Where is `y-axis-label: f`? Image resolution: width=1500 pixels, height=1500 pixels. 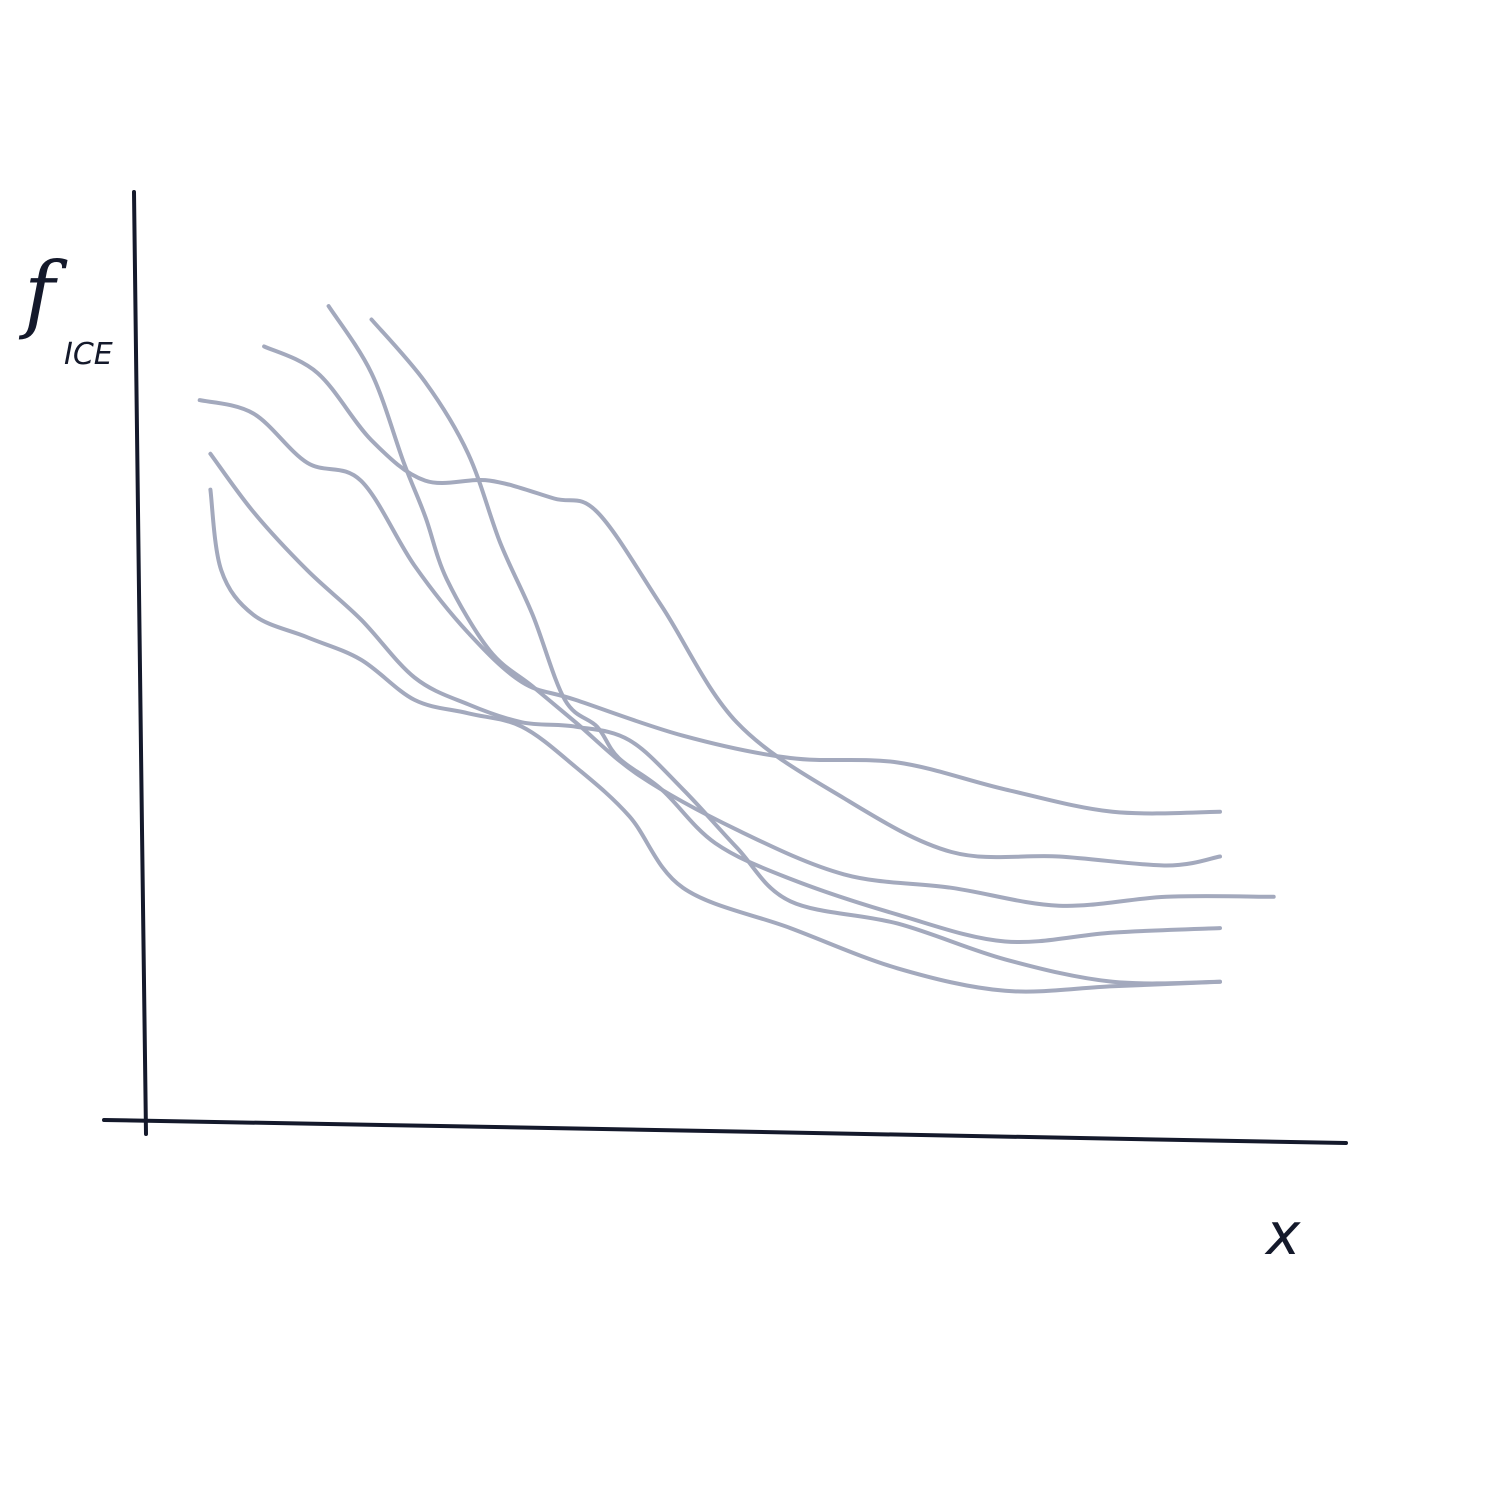 y-axis-label: f is located at coordinates (43, 293).